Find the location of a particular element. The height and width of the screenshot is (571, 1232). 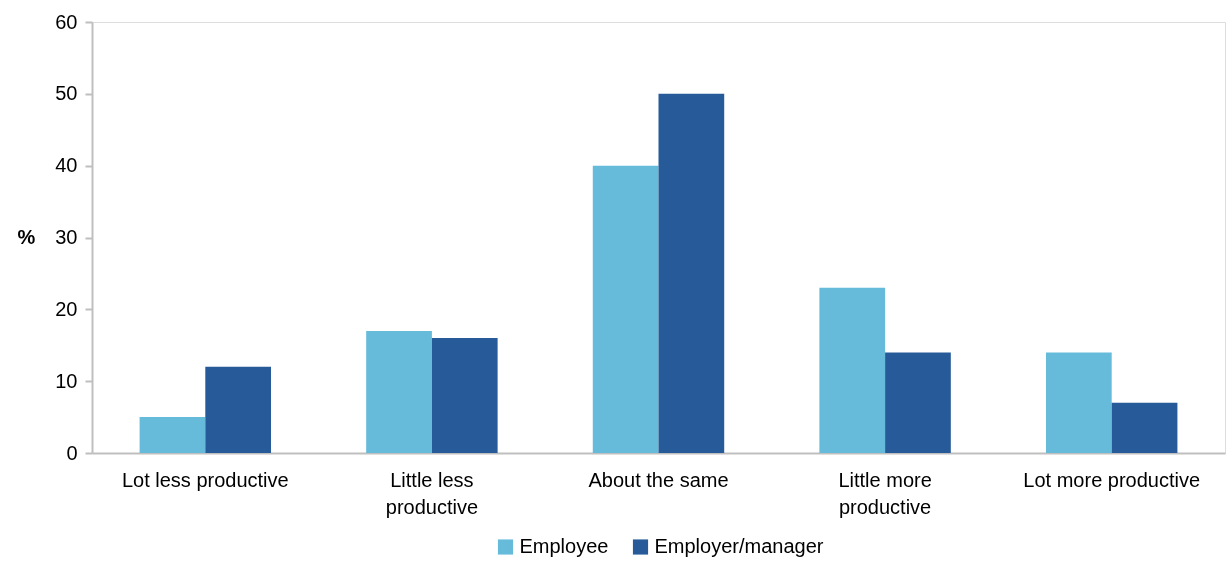

y-tick-label: 50 is located at coordinates (66, 93).